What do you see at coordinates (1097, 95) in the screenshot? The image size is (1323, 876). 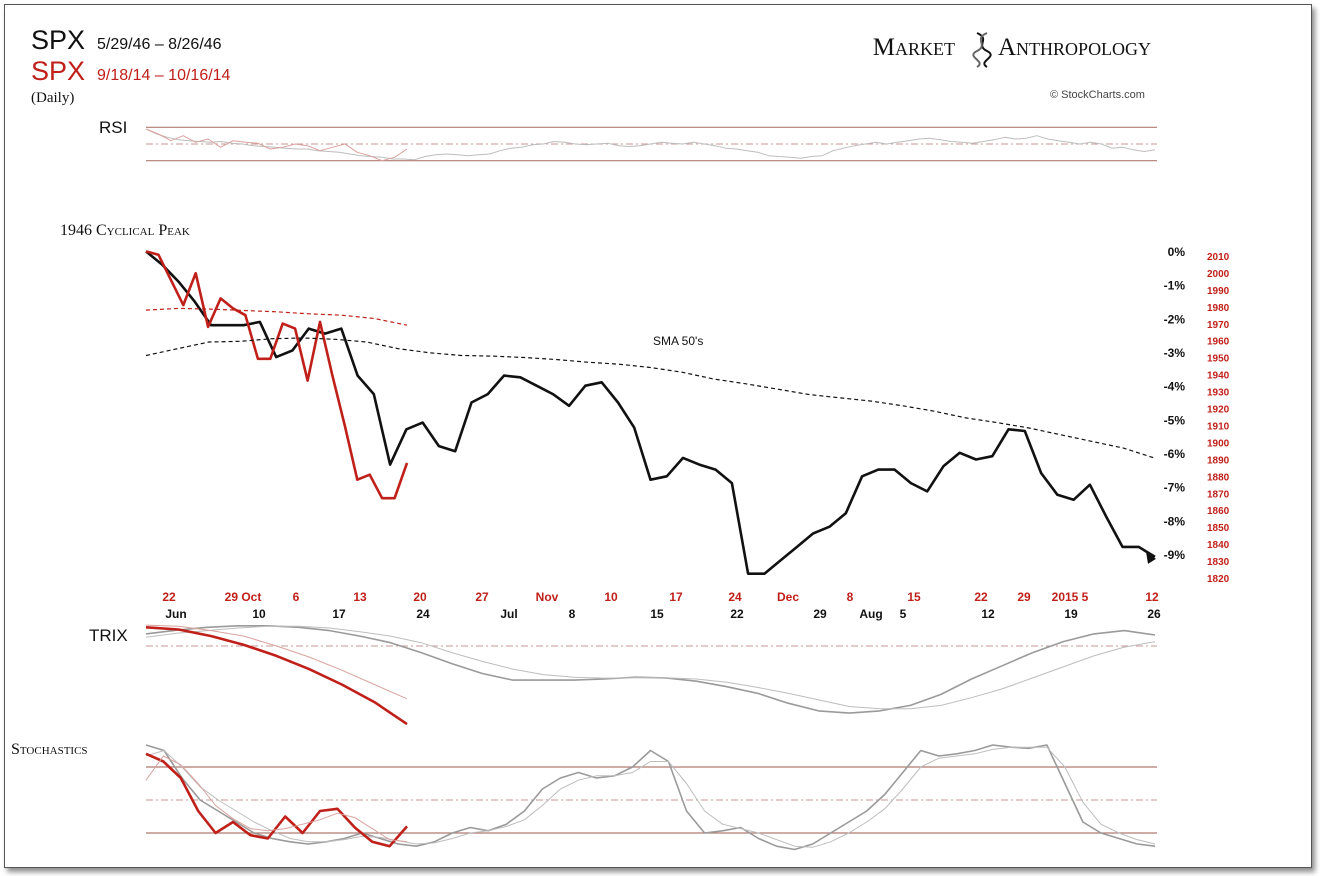 I see `stockcharts-credit: © StockCharts.com` at bounding box center [1097, 95].